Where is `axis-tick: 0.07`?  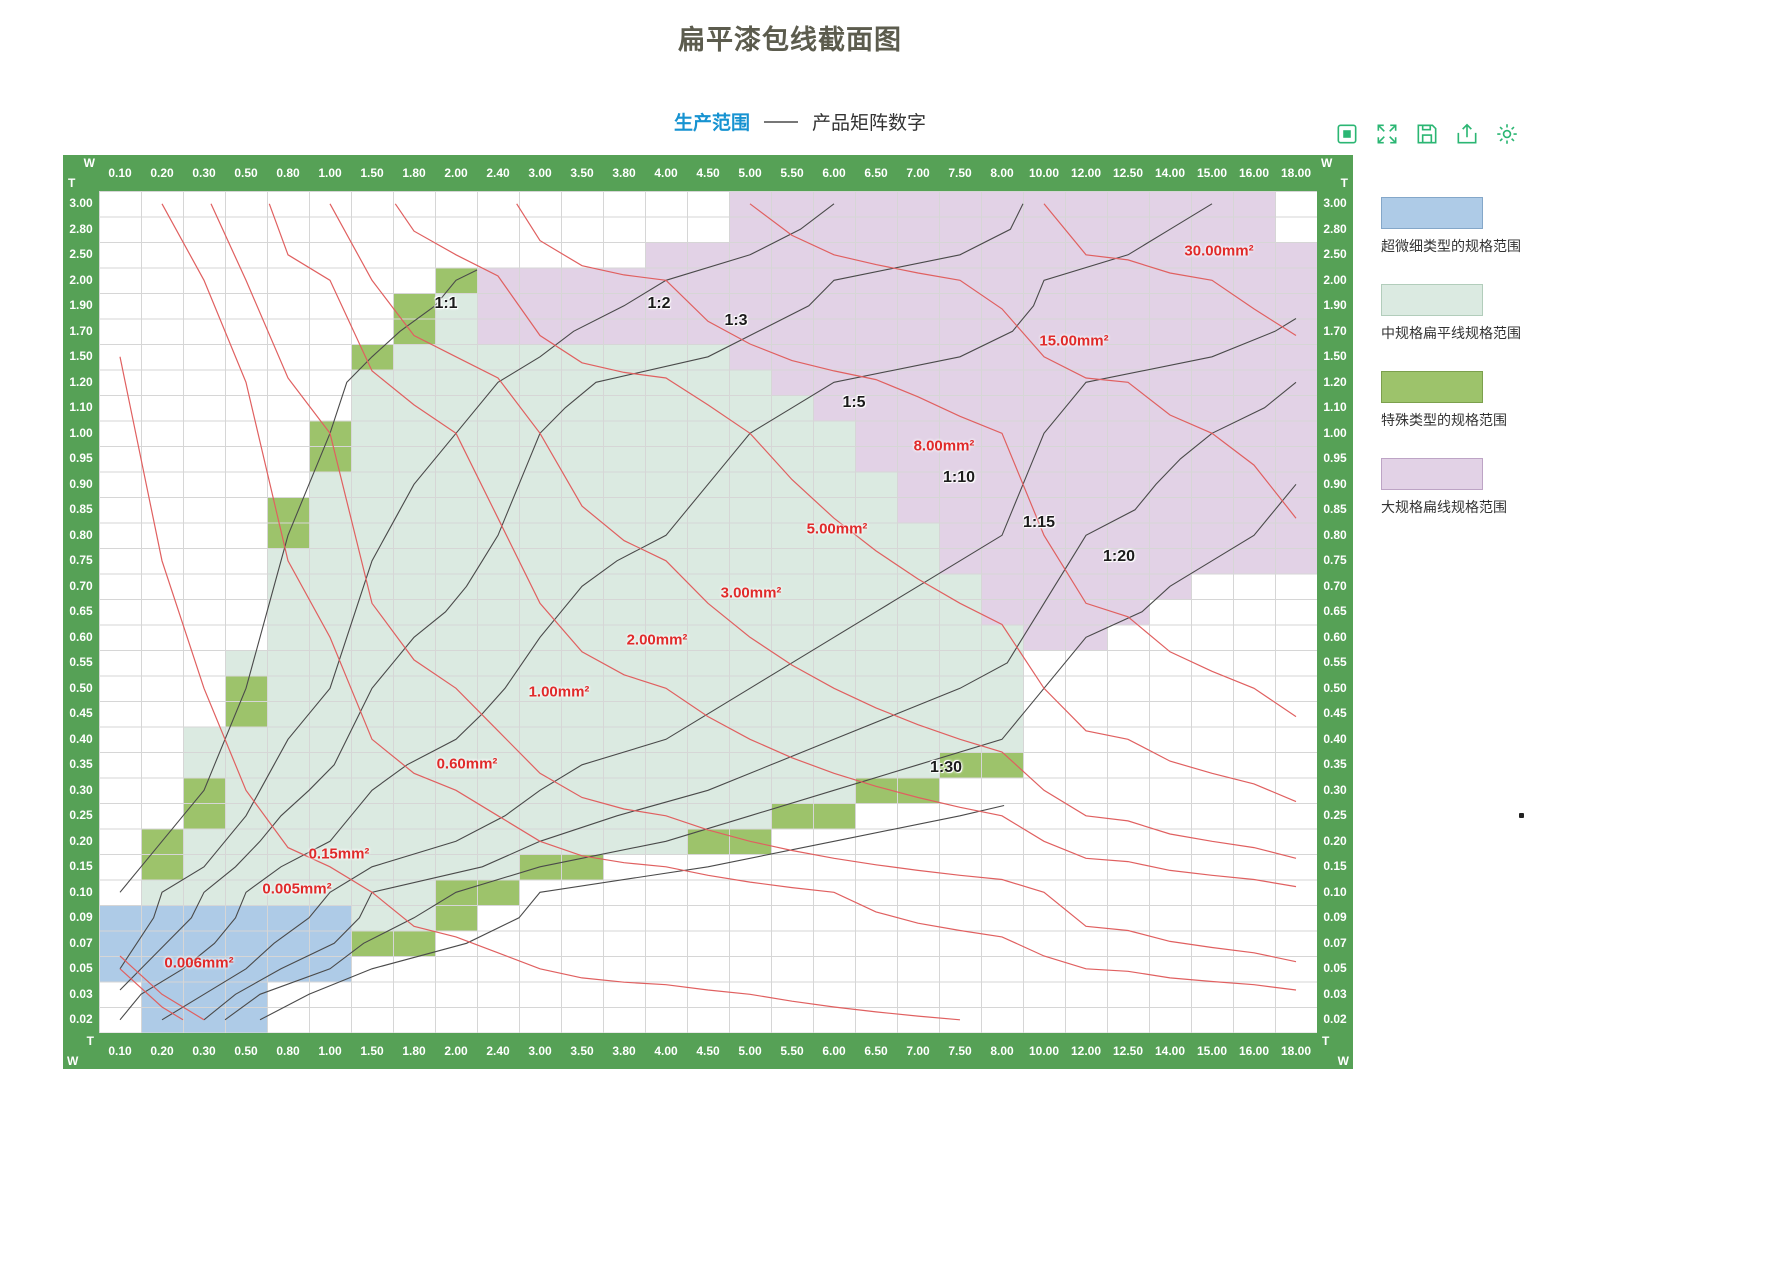 axis-tick: 0.07 is located at coordinates (1335, 942).